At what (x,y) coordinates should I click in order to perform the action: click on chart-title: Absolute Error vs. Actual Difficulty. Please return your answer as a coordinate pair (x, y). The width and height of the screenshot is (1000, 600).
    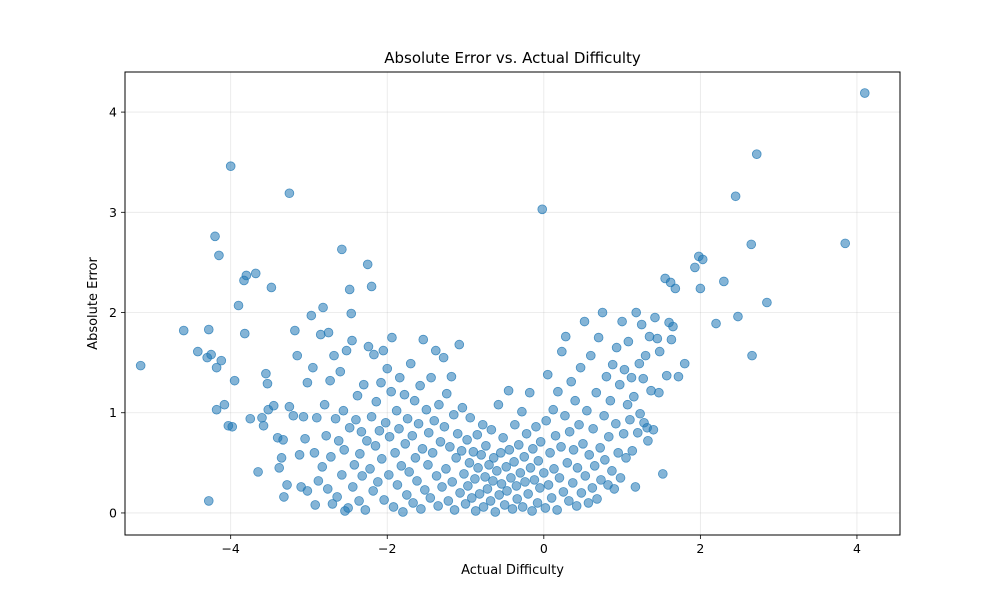
    Looking at the image, I should click on (512, 58).